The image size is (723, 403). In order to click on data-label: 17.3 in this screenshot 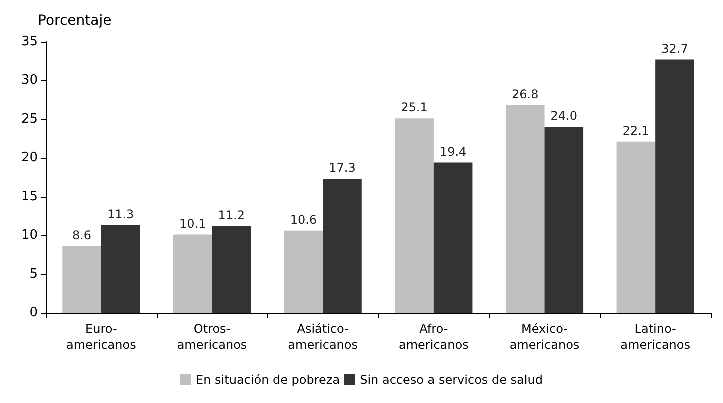, I will do `click(342, 168)`.